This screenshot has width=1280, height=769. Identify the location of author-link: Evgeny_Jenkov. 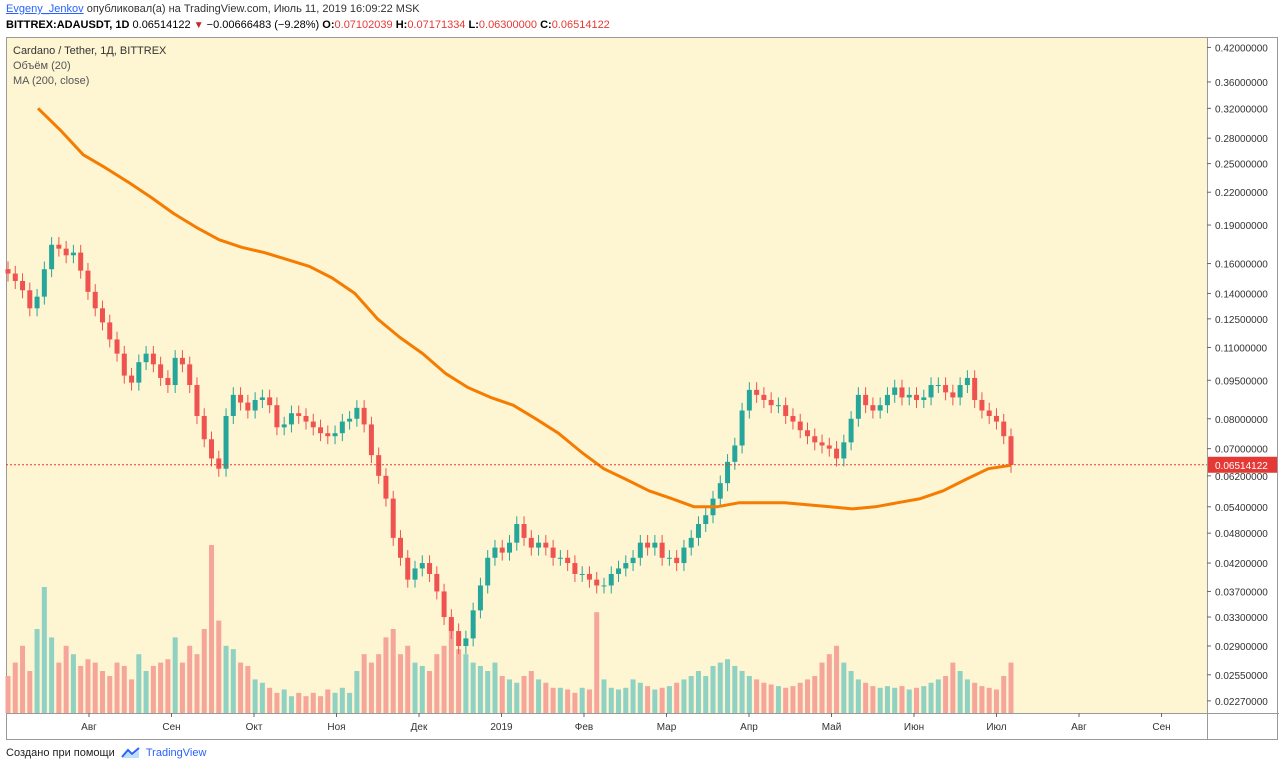
(45, 9).